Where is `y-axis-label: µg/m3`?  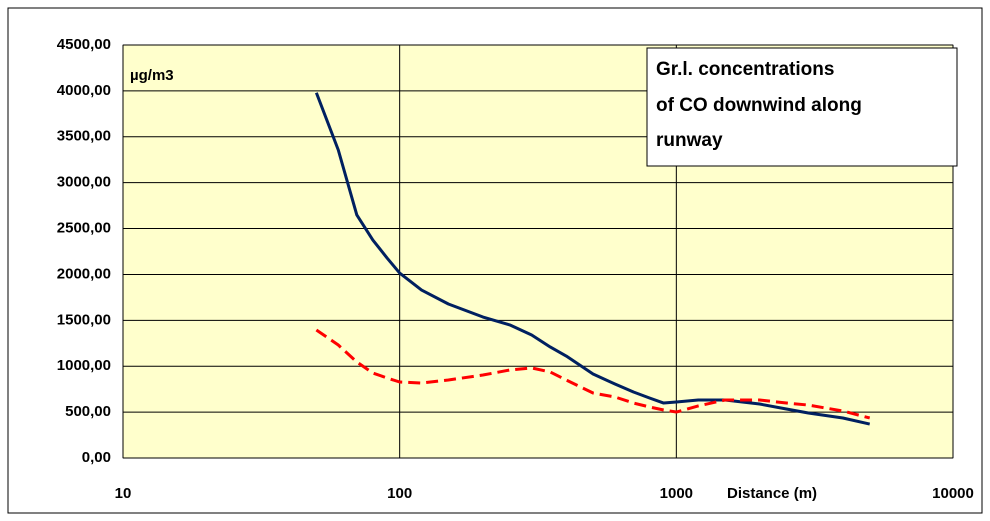 y-axis-label: µg/m3 is located at coordinates (152, 75).